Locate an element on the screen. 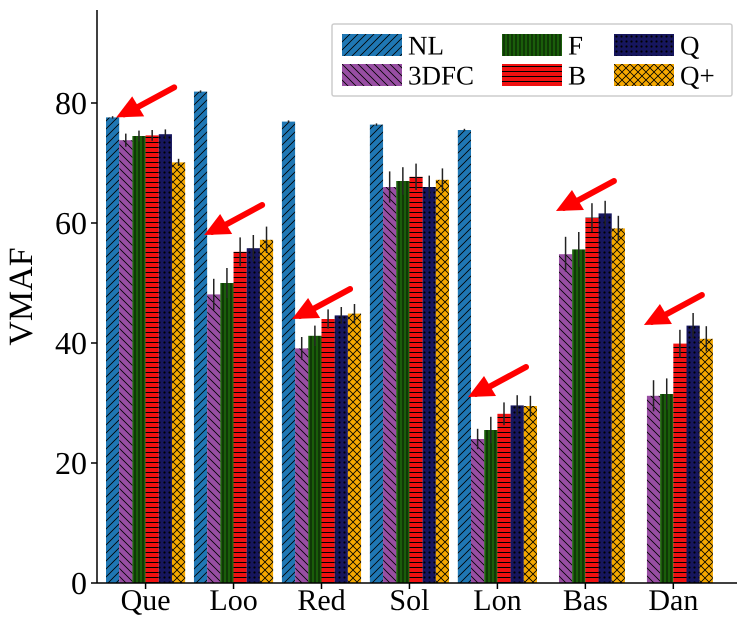 The width and height of the screenshot is (739, 621). y-tick-label: 20 is located at coordinates (71, 463).